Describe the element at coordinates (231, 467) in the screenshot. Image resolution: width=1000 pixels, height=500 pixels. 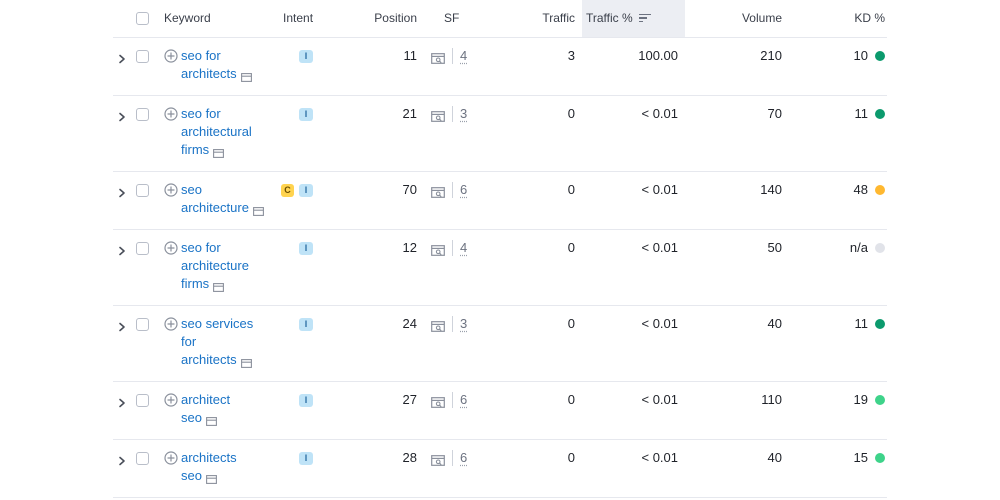
I see `keyword-link: architects seo` at that location.